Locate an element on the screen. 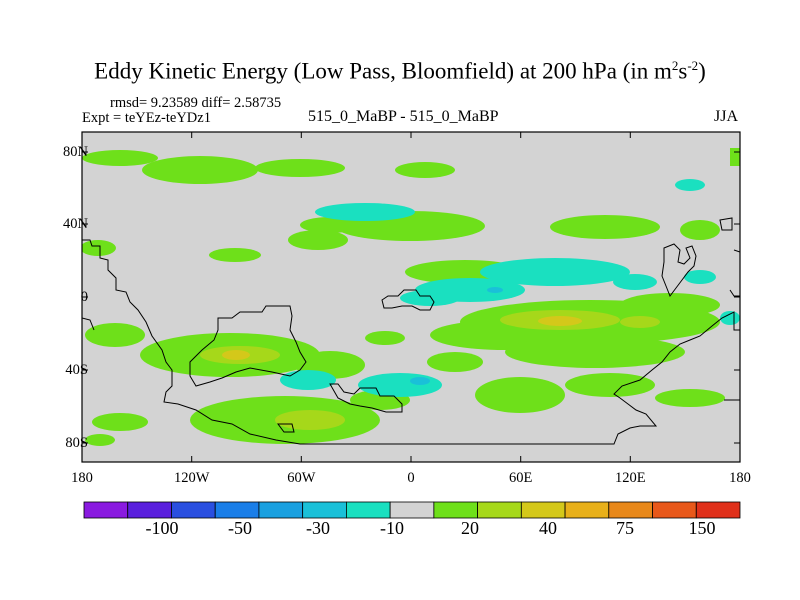  lon-label-0: 0 is located at coordinates (411, 478).